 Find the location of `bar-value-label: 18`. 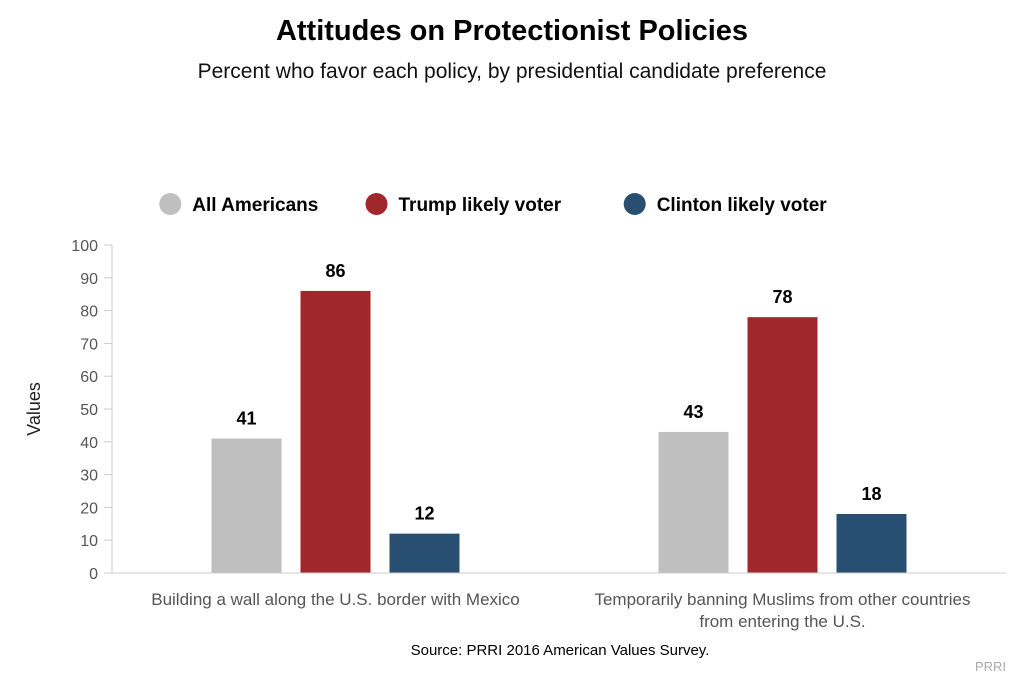

bar-value-label: 18 is located at coordinates (871, 494).